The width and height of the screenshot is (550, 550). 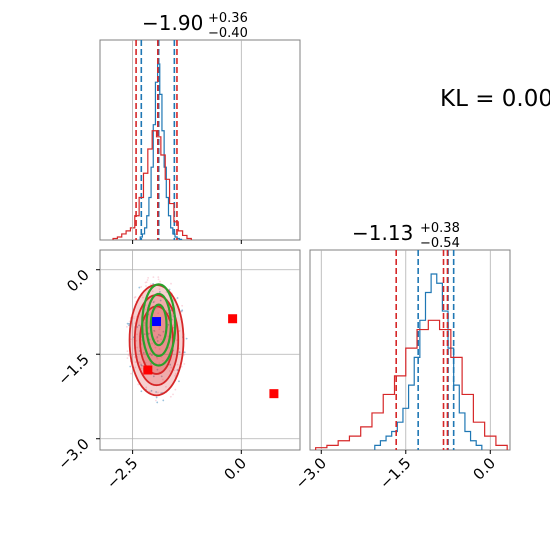 What do you see at coordinates (73, 454) in the screenshot?
I see `ytick2-label-2: −3.0` at bounding box center [73, 454].